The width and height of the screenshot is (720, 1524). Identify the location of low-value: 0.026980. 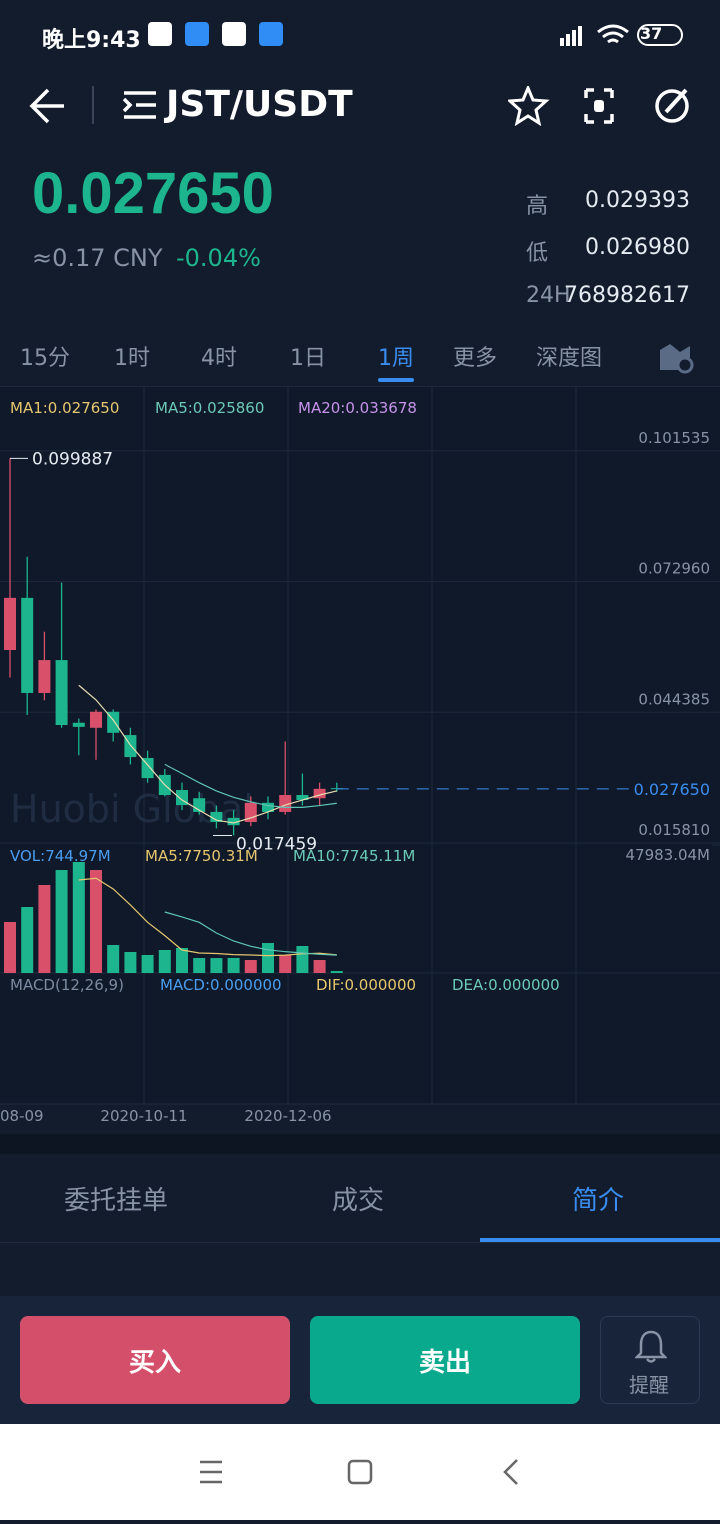
(637, 247).